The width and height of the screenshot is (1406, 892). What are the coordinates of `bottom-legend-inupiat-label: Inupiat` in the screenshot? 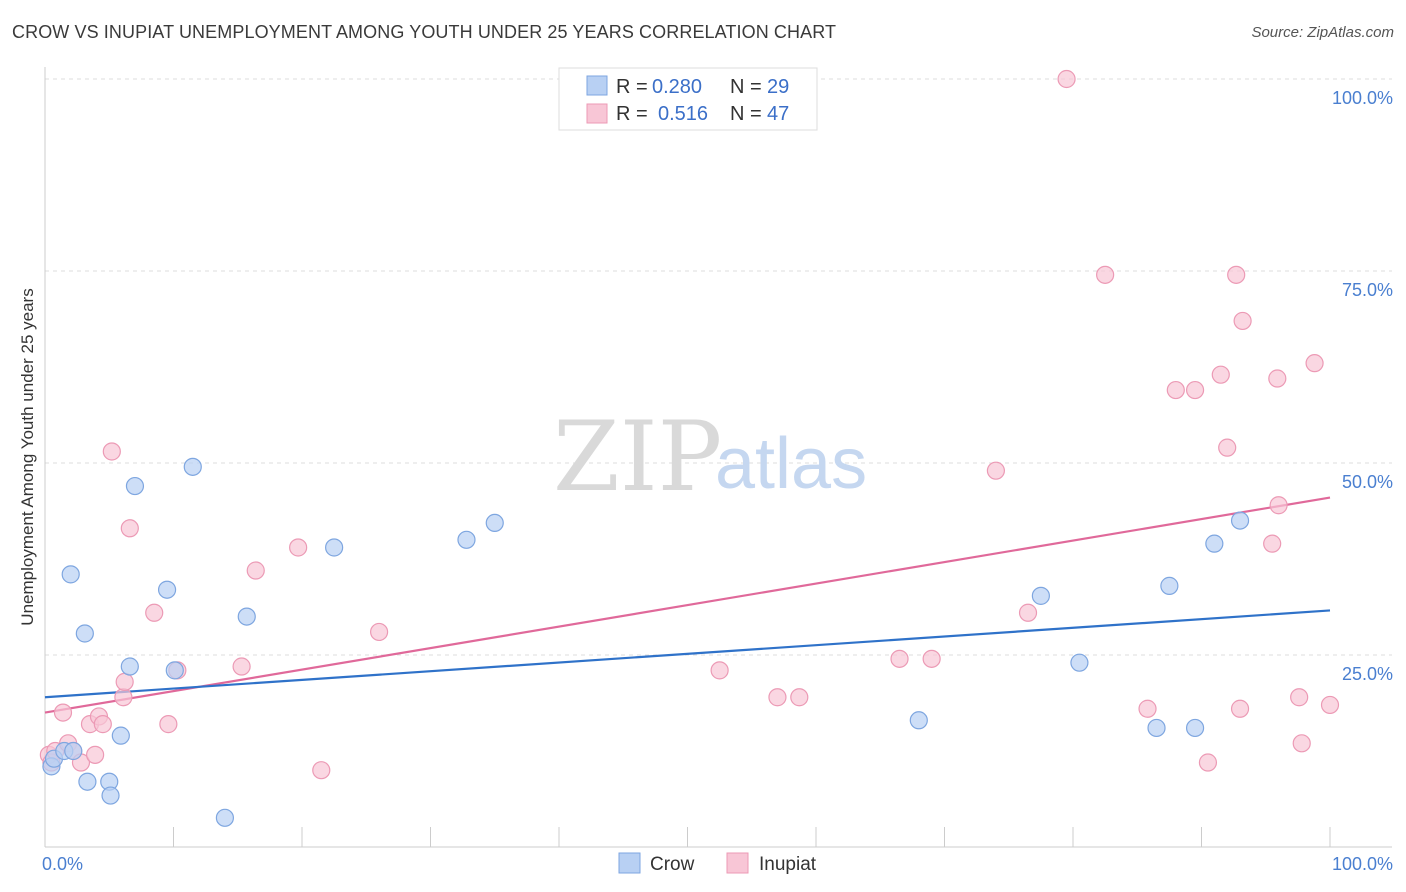 It's located at (788, 864).